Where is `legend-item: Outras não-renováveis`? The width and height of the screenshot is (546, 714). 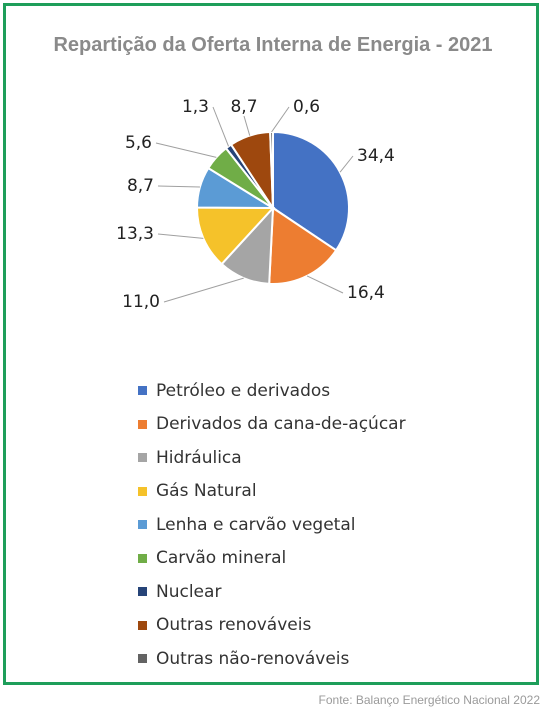 legend-item: Outras não-renováveis is located at coordinates (272, 659).